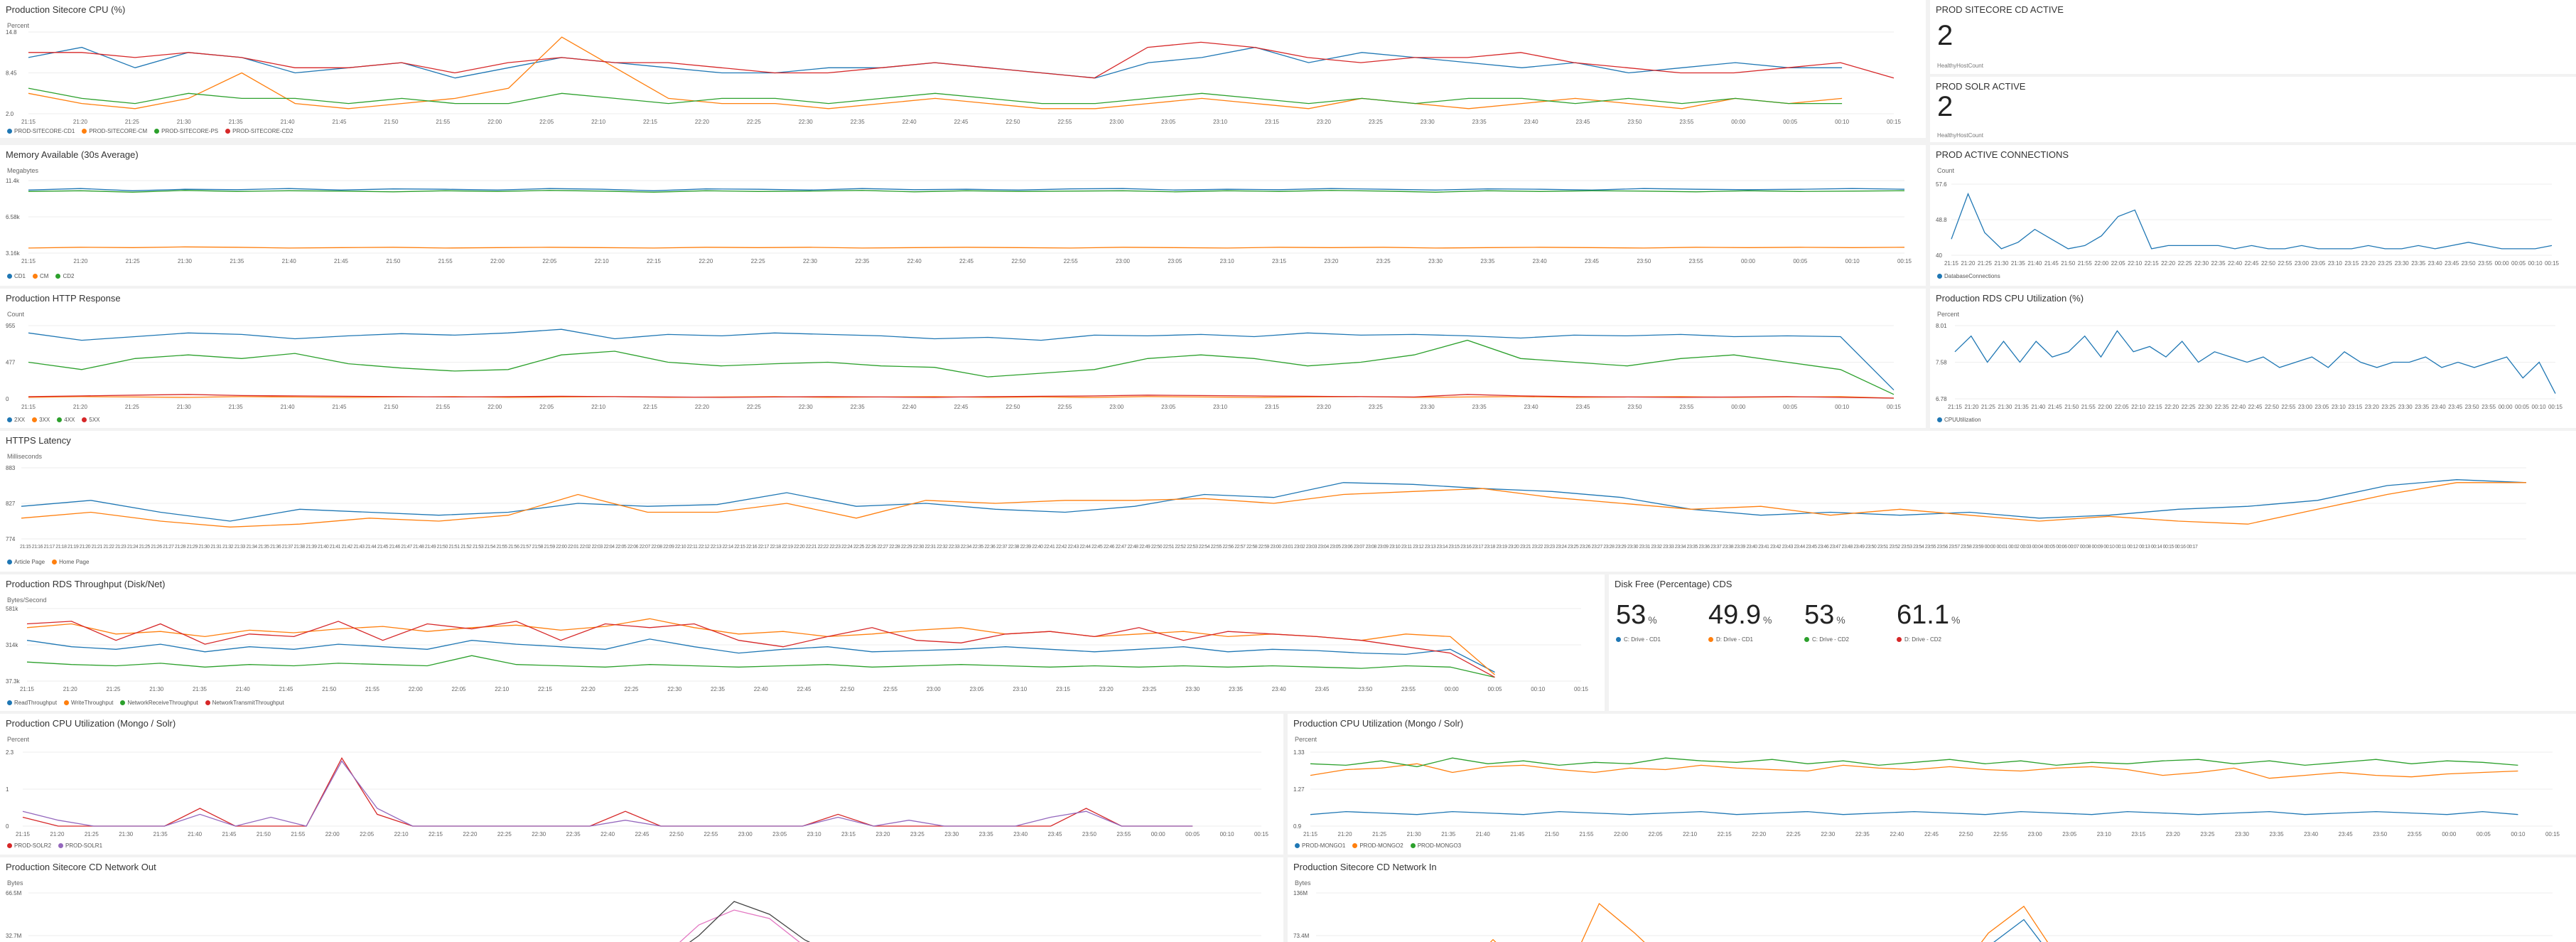 This screenshot has height=942, width=2576. I want to click on series-line-prod-mongo2, so click(1914, 771).